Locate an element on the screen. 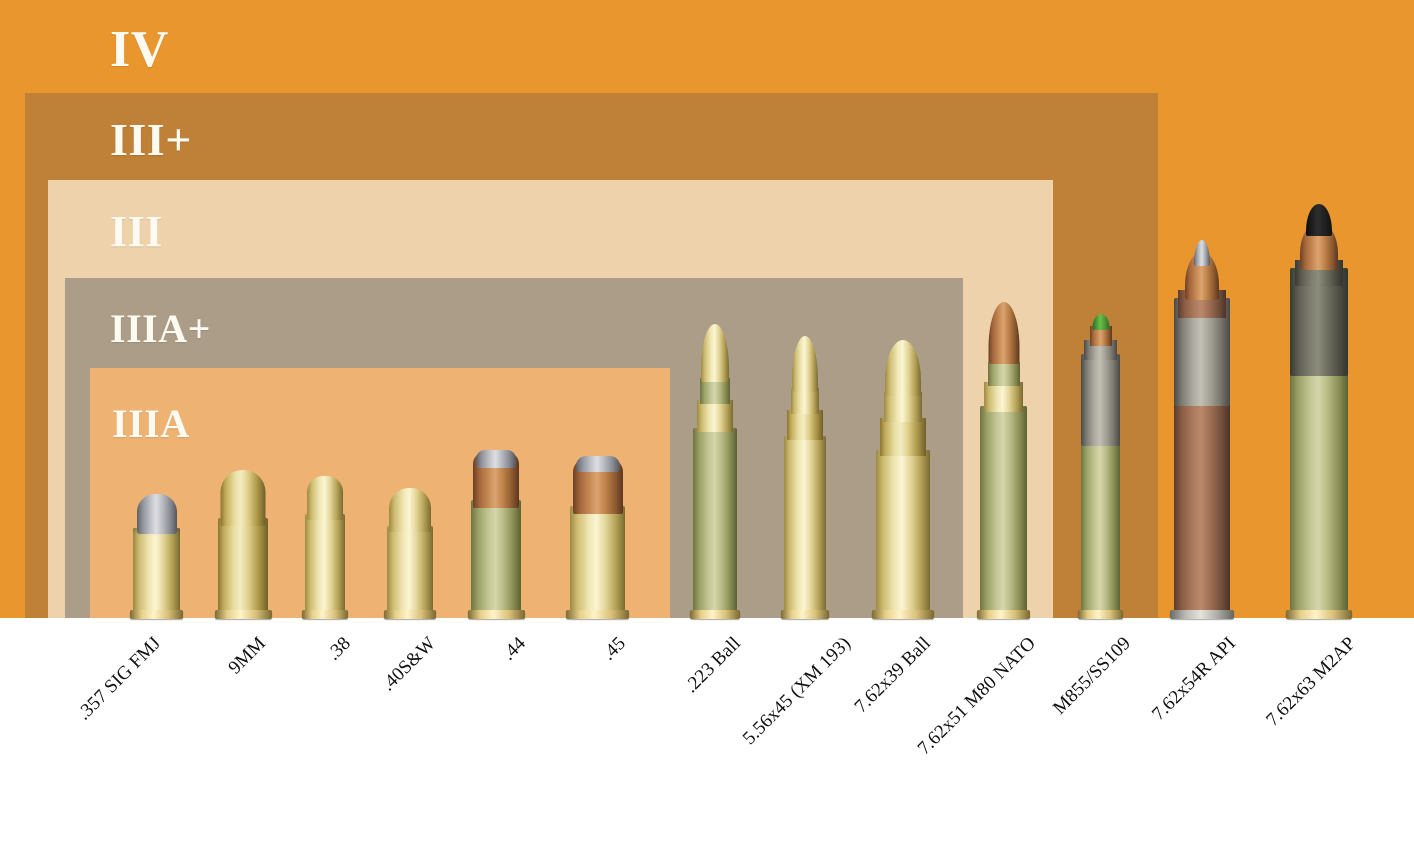 The image size is (1414, 852). axis-label-44: .44 is located at coordinates (514, 649).